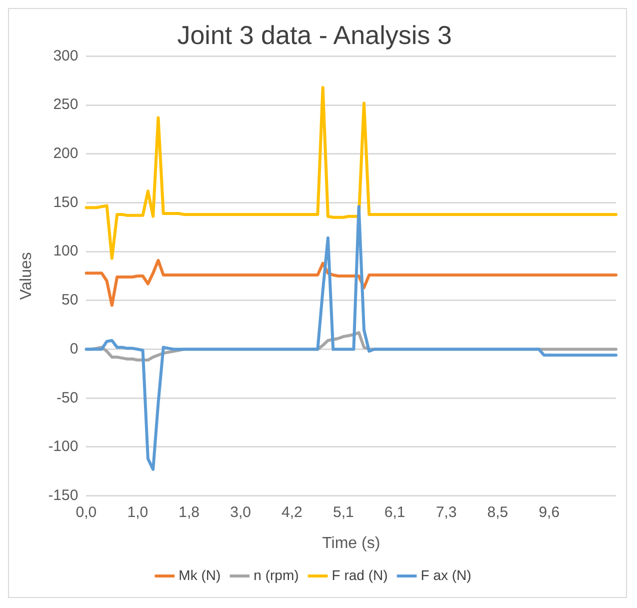 Image resolution: width=637 pixels, height=608 pixels. I want to click on x-tick-label: 8,5, so click(497, 512).